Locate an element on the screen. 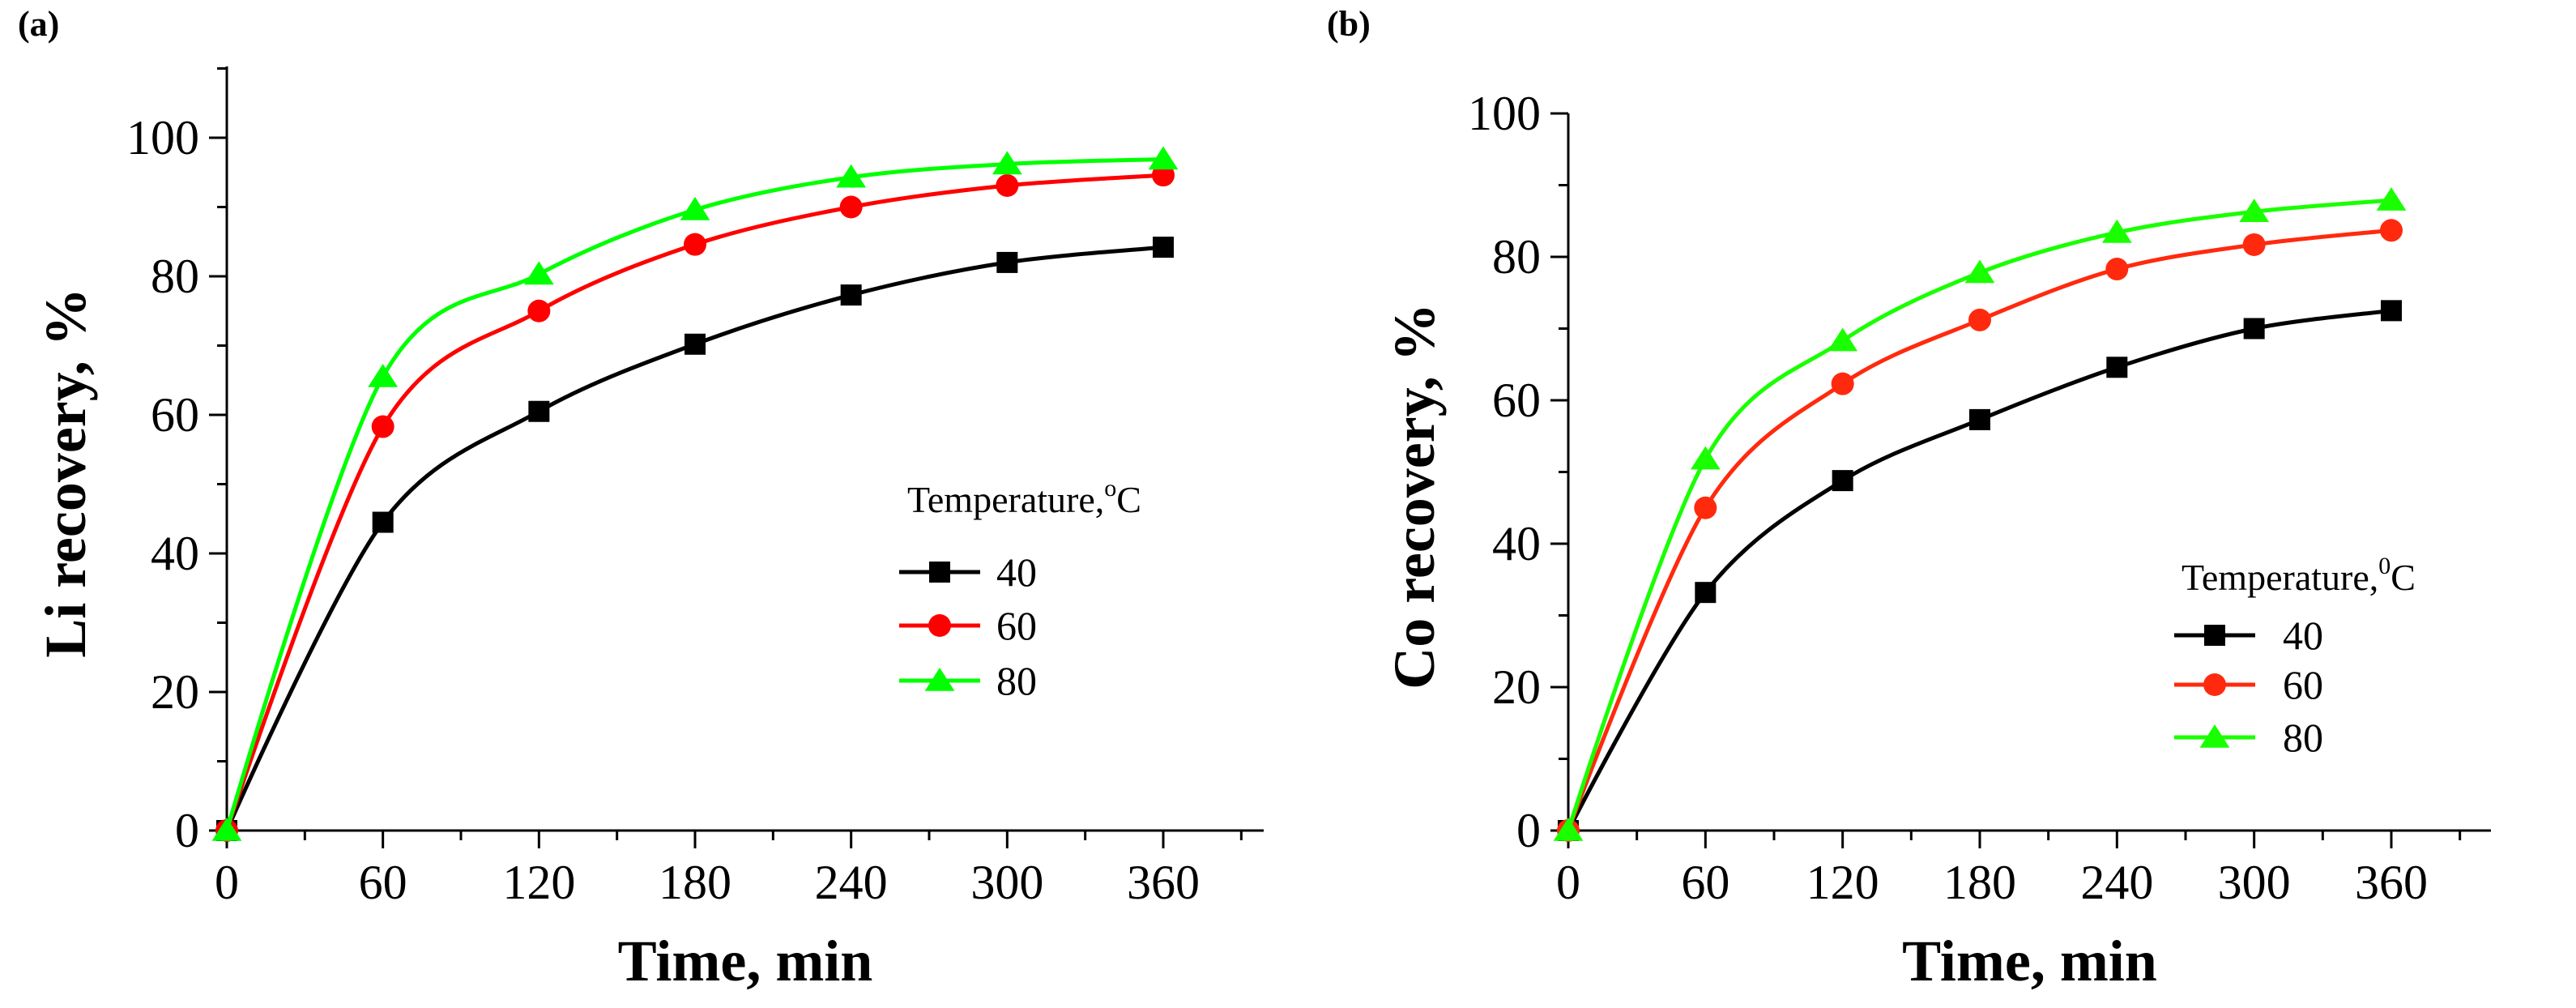 The image size is (2576, 1008). panel-label: (a) is located at coordinates (38, 24).